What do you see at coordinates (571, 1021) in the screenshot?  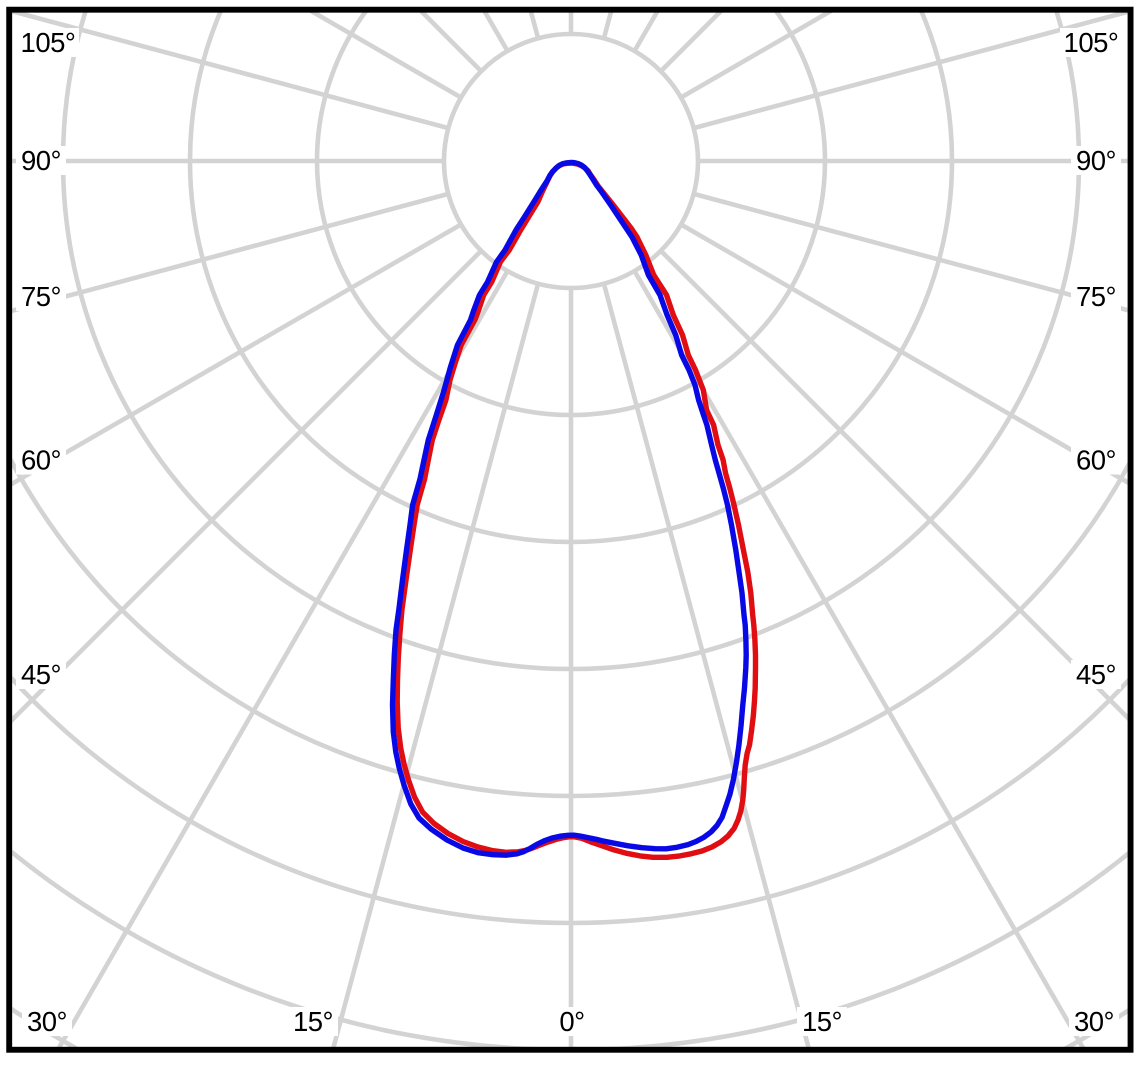 I see `svg-text: 0°` at bounding box center [571, 1021].